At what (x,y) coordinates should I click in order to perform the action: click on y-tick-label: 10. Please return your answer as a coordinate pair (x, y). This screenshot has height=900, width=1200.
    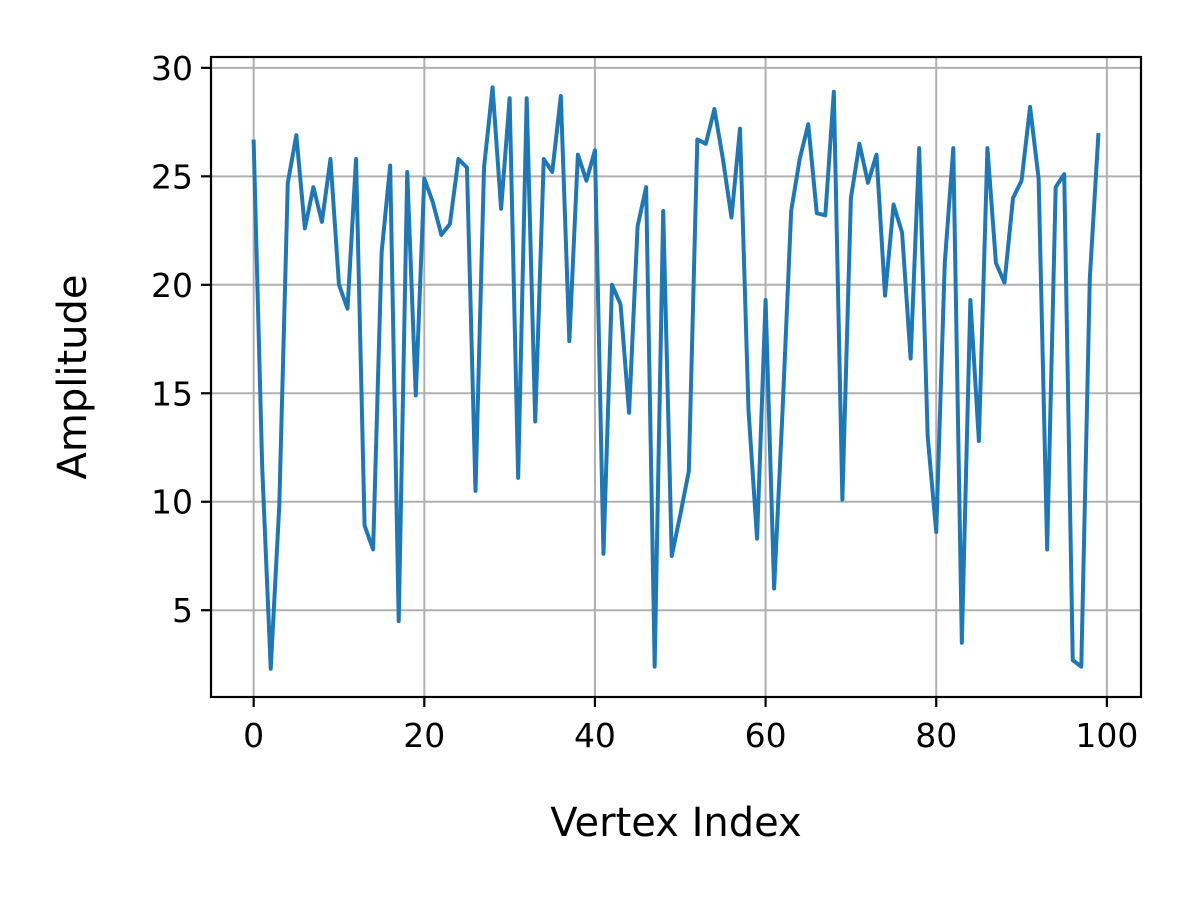
    Looking at the image, I should click on (172, 502).